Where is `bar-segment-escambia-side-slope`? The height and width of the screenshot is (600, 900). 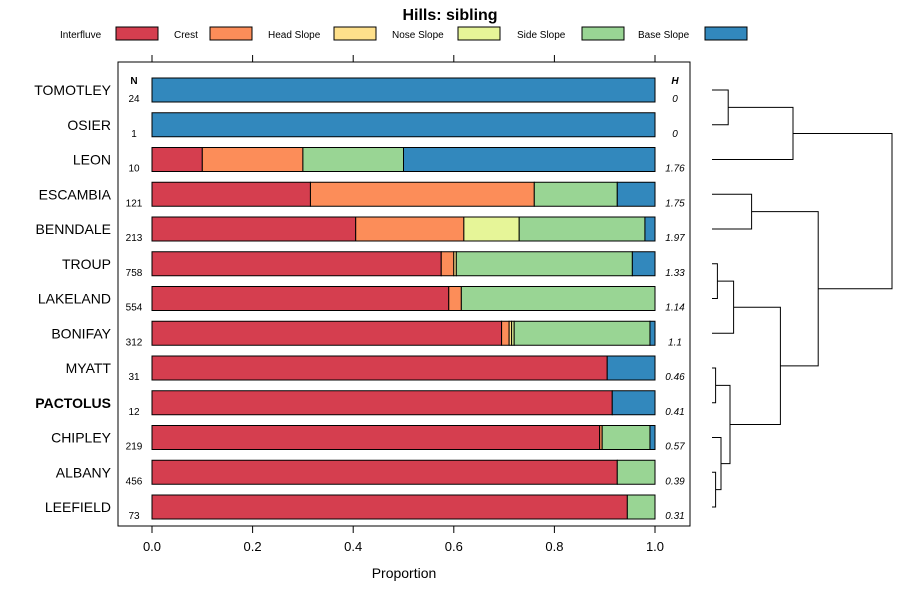
bar-segment-escambia-side-slope is located at coordinates (575, 194).